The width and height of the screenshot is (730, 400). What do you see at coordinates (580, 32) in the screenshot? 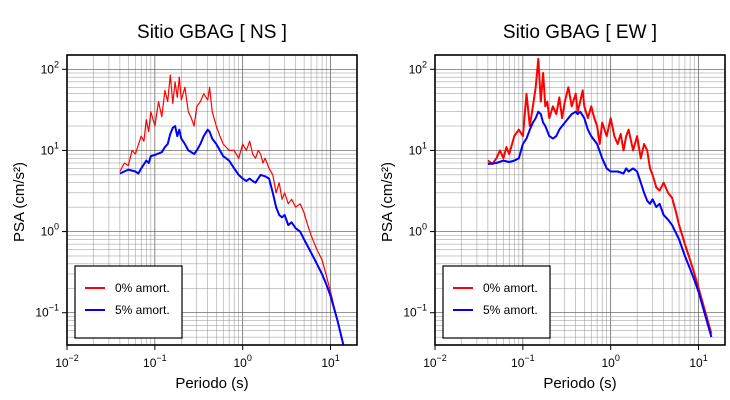
I see `chart-title: Sitio GBAG [ EW ]` at bounding box center [580, 32].